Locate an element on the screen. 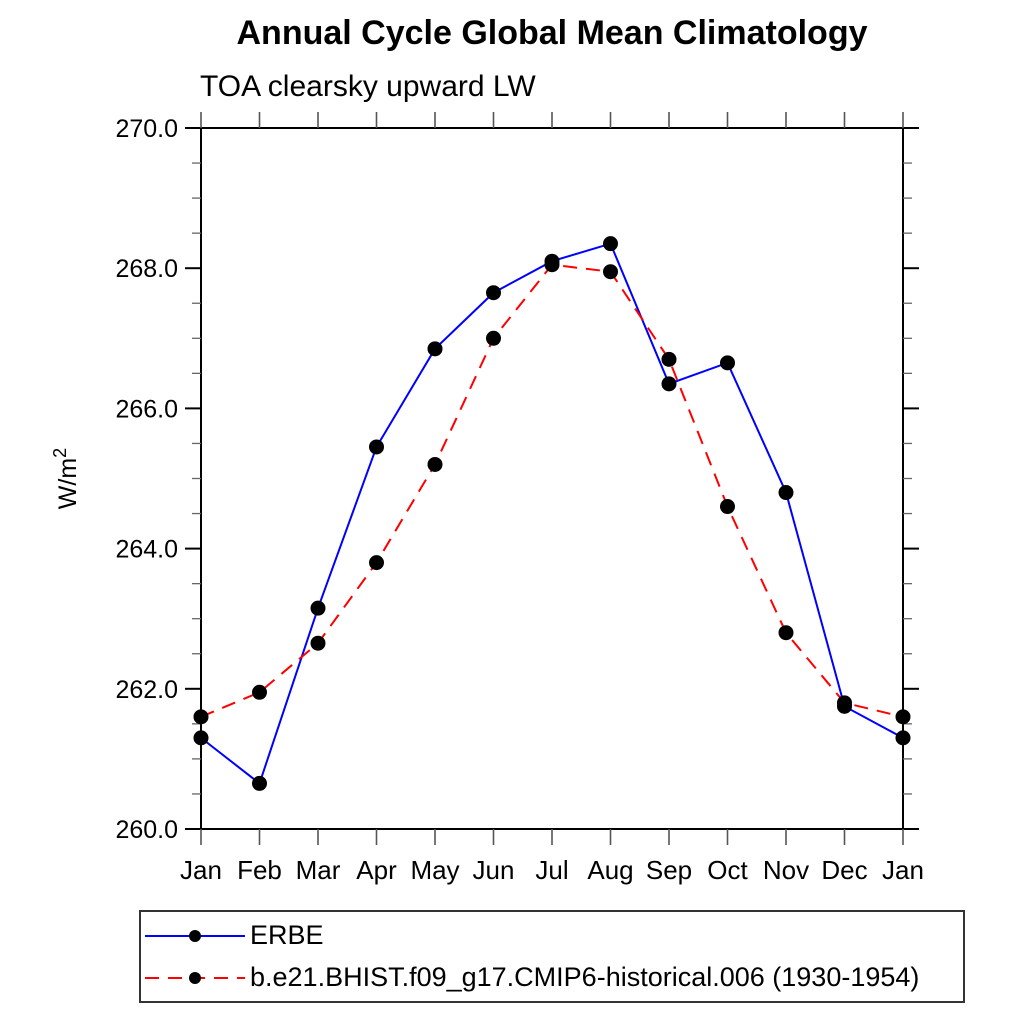 The width and height of the screenshot is (1024, 1024). y-tick-label: 260.0 is located at coordinates (146, 830).